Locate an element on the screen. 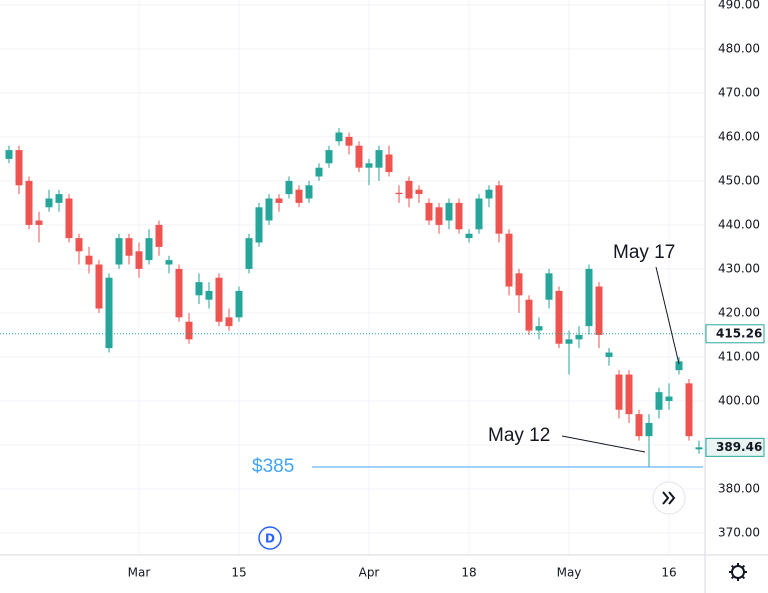  y-tick-label: 480.00 is located at coordinates (739, 48).